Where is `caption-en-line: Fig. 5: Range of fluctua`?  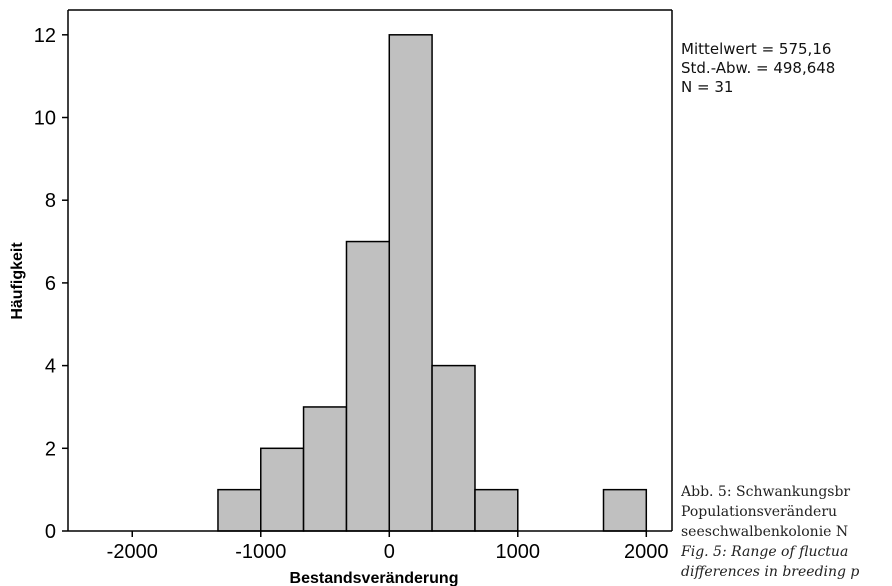
caption-en-line: Fig. 5: Range of fluctua is located at coordinates (765, 552).